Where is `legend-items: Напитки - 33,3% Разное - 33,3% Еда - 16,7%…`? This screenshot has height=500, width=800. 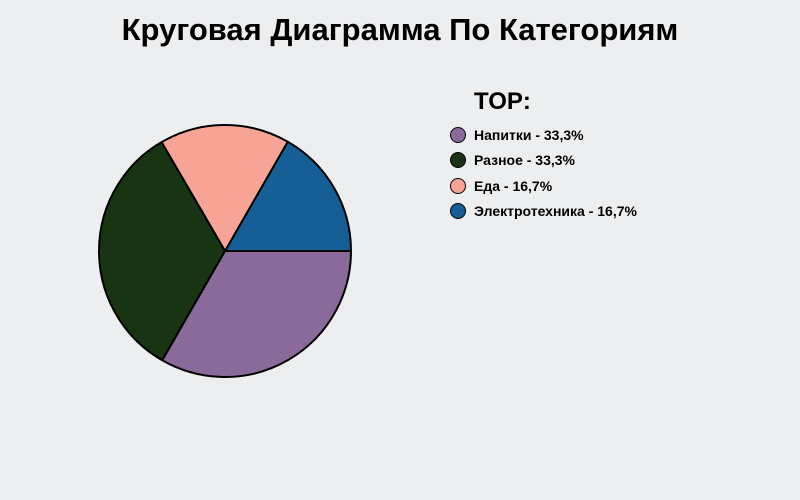 legend-items: Напитки - 33,3% Разное - 33,3% Еда - 16,7%… is located at coordinates (543, 173).